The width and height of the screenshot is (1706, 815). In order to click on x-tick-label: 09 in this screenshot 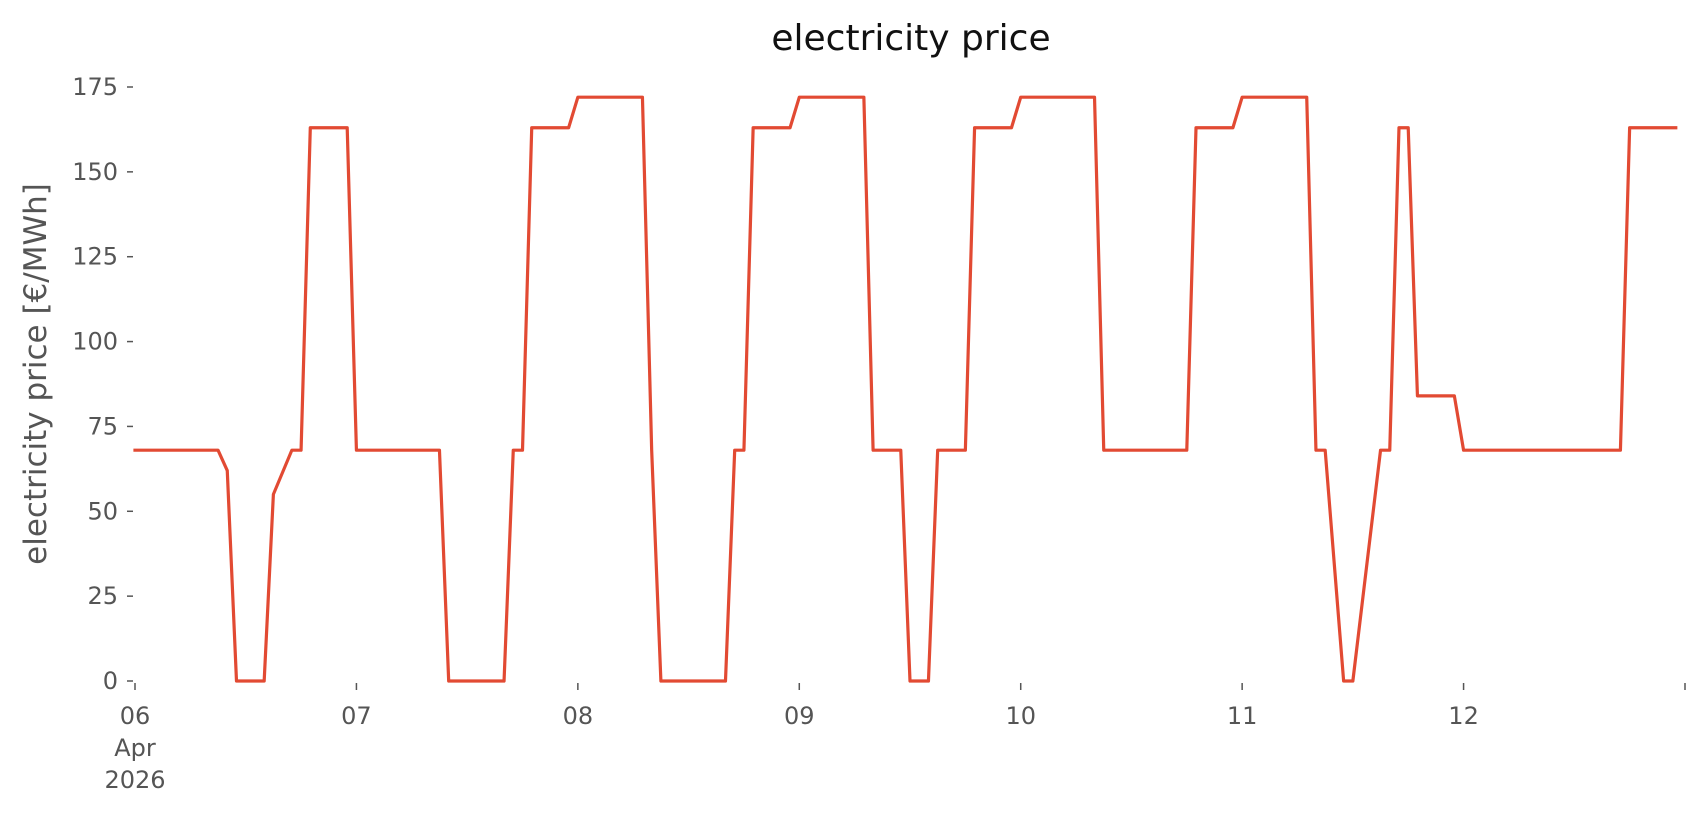, I will do `click(799, 716)`.